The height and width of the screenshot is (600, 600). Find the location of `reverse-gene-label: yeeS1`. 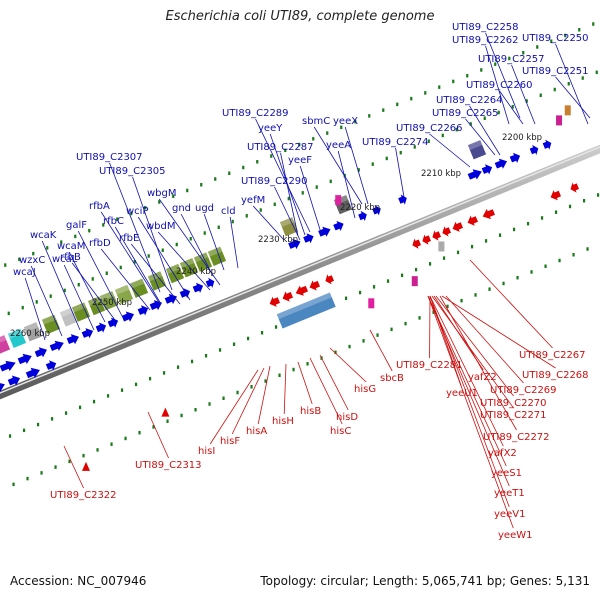

reverse-gene-label: yeeS1 is located at coordinates (506, 473).